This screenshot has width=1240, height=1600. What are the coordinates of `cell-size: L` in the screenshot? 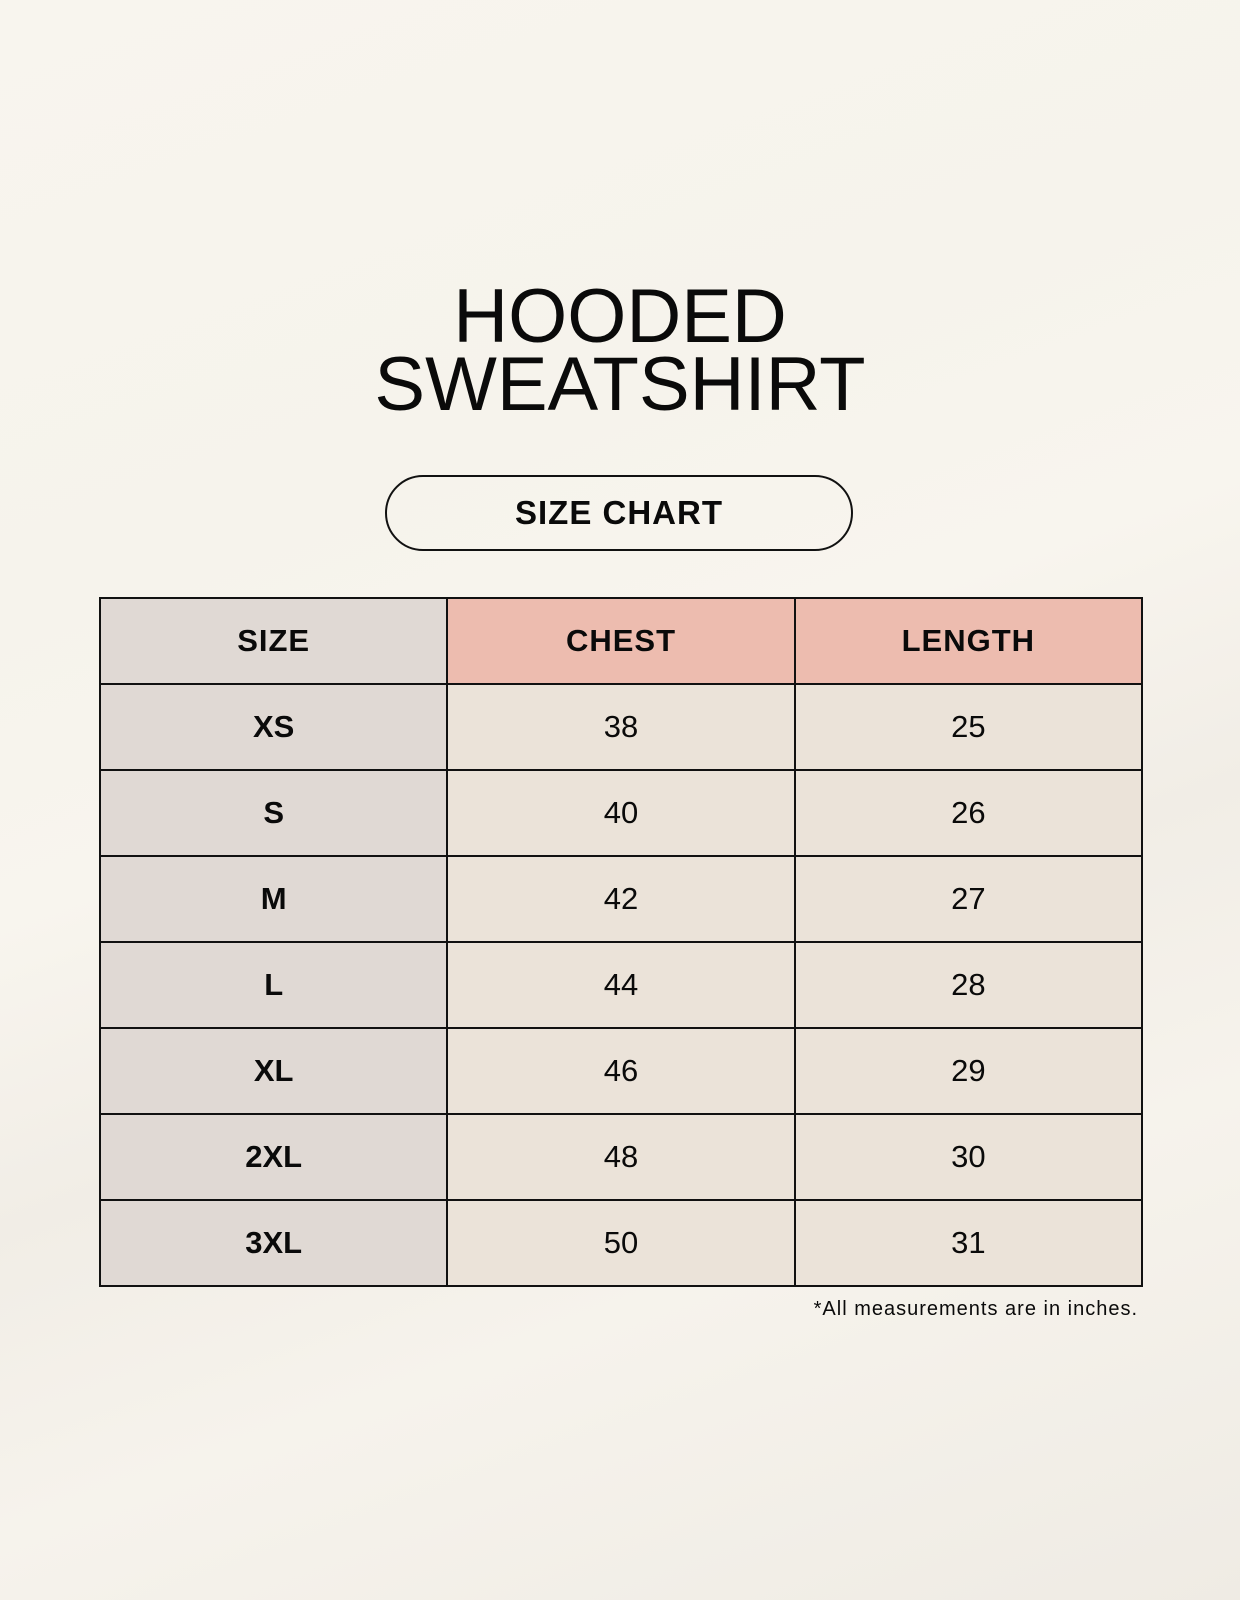 It's located at (273, 985).